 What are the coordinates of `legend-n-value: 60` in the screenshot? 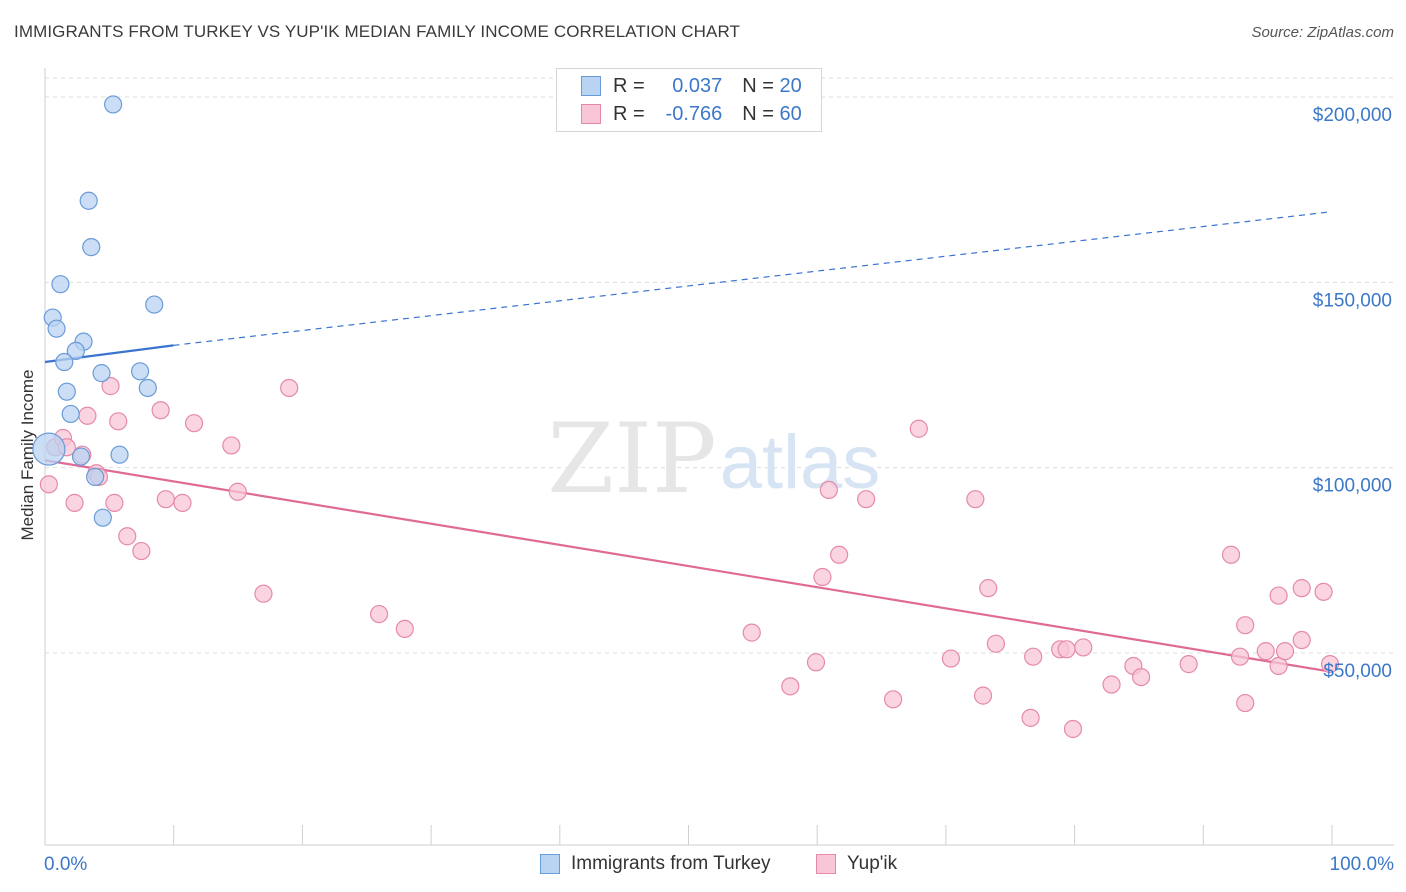 It's located at (790, 113).